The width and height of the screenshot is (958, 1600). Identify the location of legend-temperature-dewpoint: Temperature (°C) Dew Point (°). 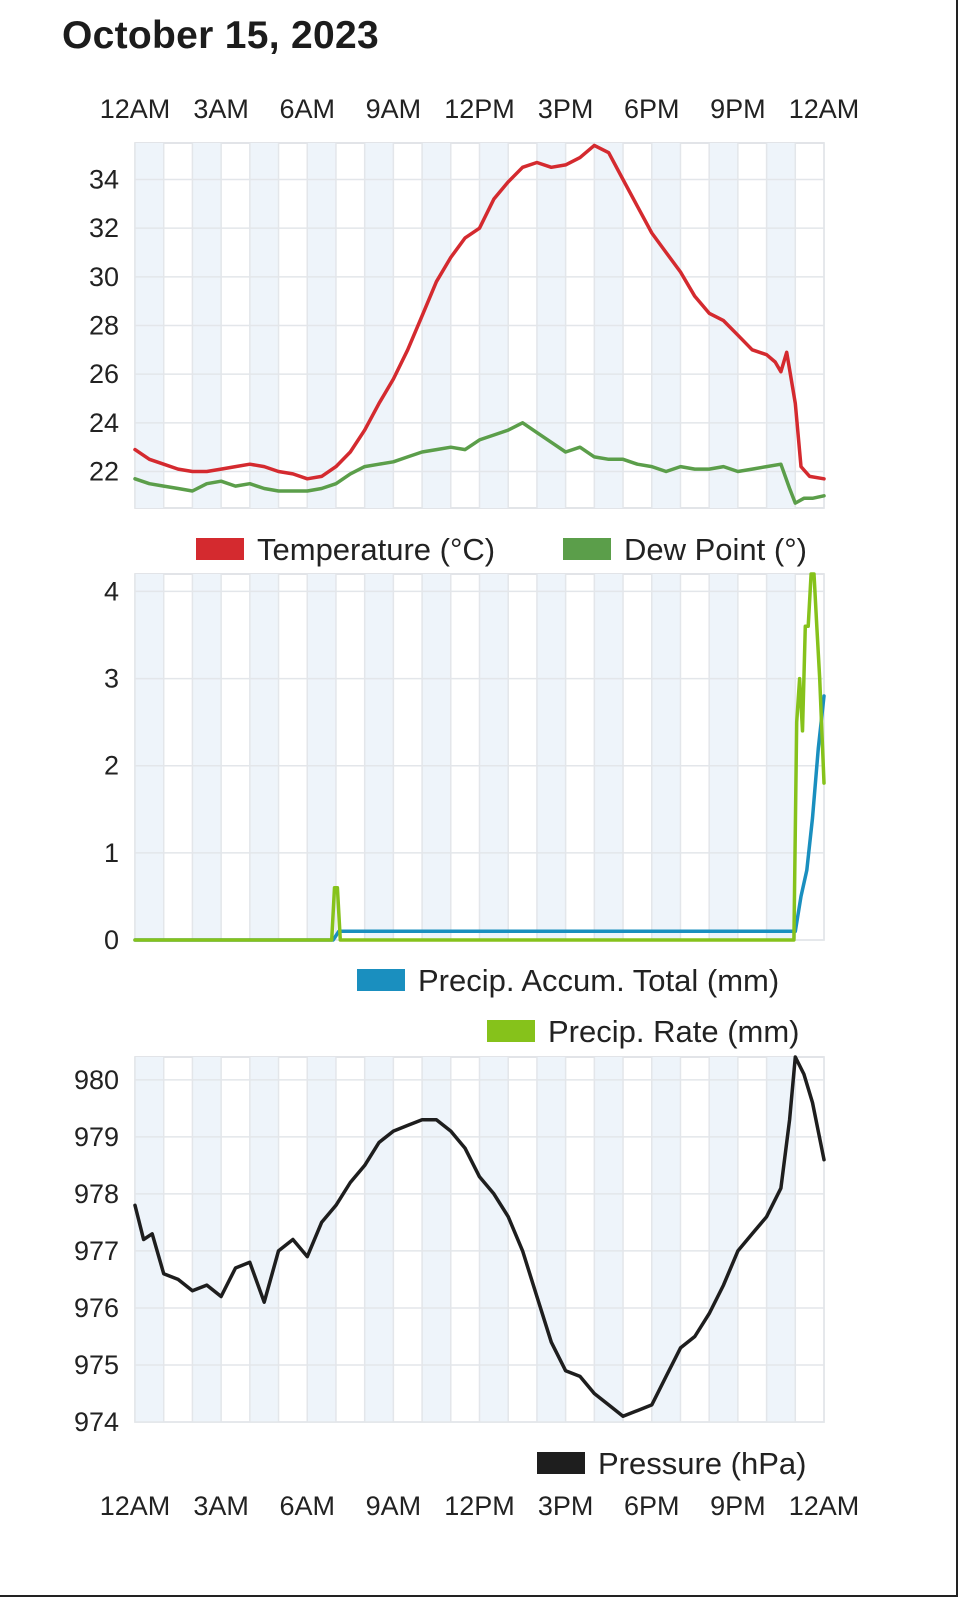
(501, 549).